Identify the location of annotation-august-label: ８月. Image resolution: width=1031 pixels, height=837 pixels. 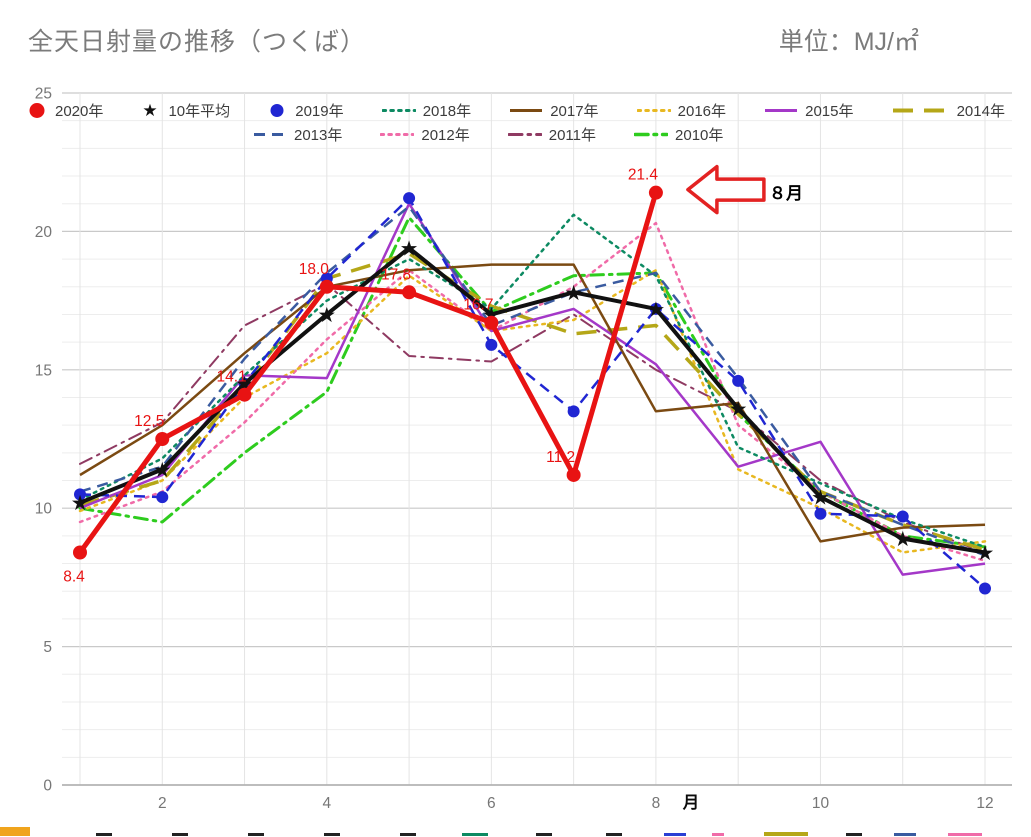
(786, 193).